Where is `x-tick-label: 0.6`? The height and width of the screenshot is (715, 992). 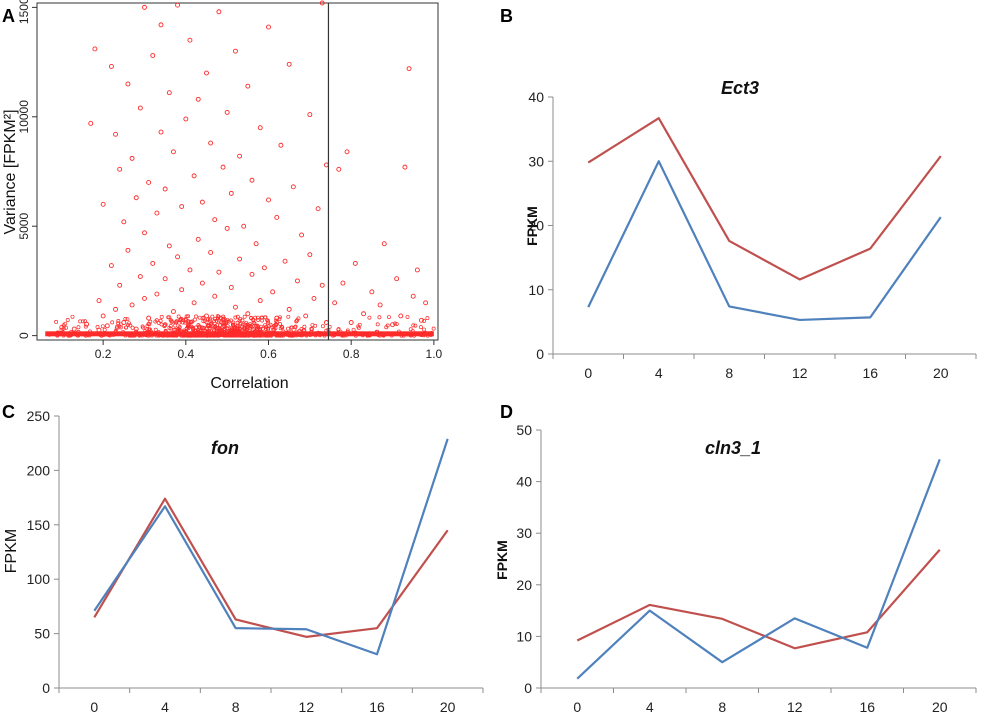 x-tick-label: 0.6 is located at coordinates (268, 354).